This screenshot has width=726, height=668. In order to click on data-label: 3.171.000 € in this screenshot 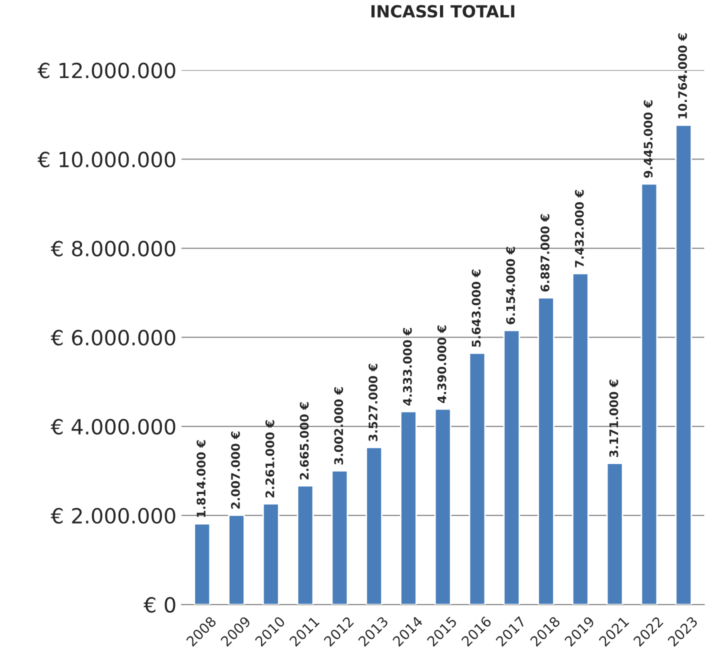, I will do `click(613, 418)`.